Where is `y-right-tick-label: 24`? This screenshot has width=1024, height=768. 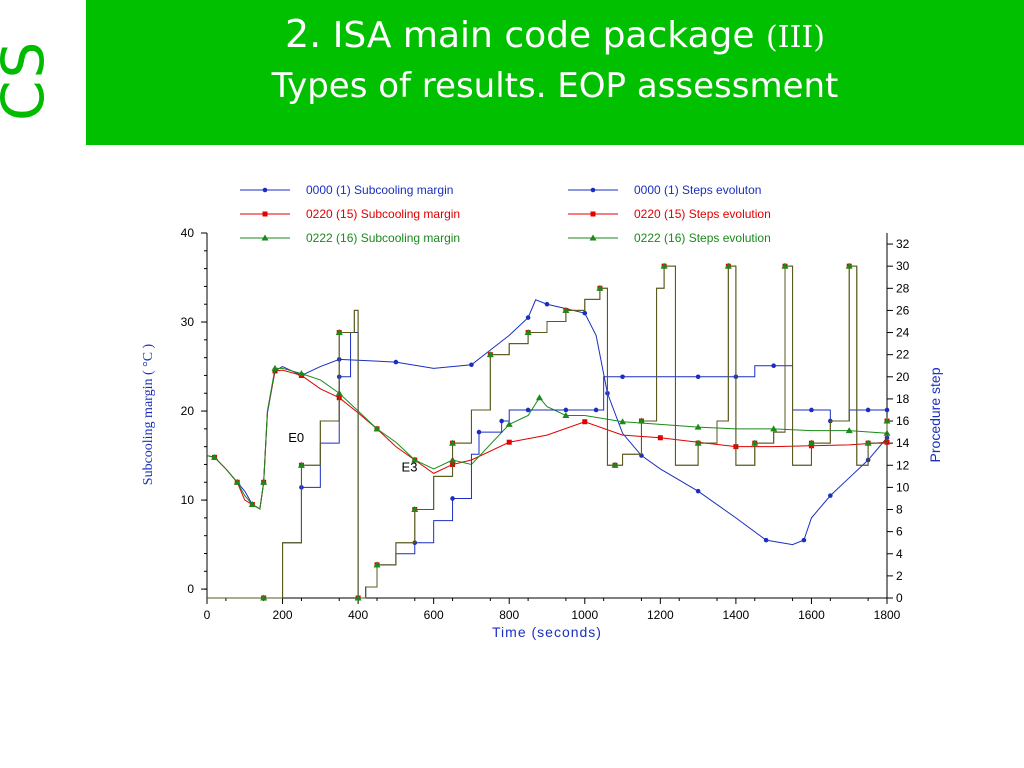
y-right-tick-label: 24 is located at coordinates (903, 333).